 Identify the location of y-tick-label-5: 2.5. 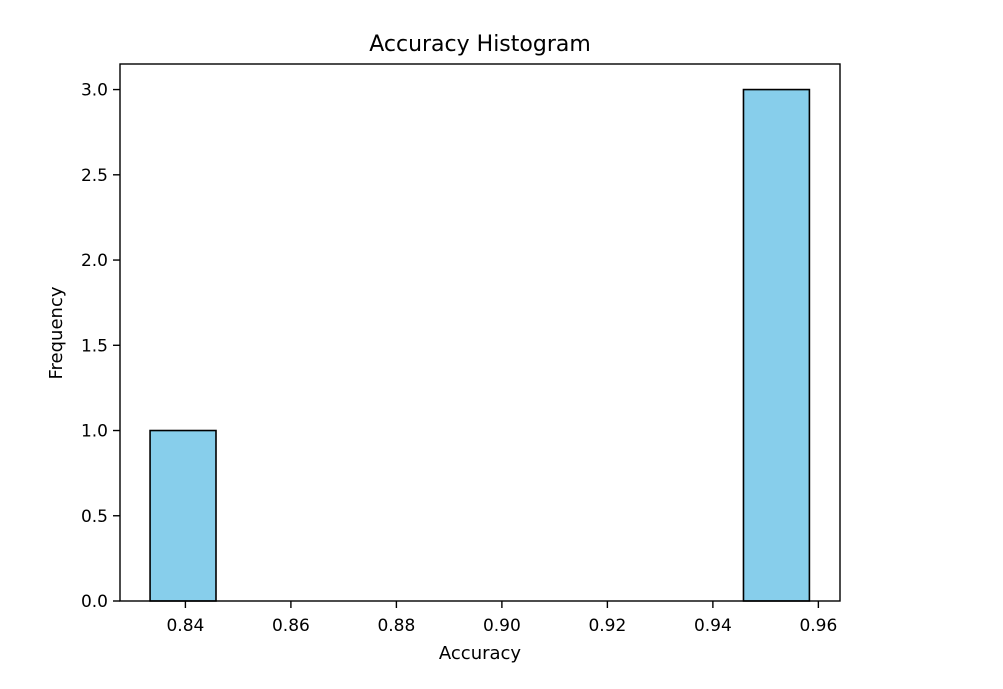
(94, 176).